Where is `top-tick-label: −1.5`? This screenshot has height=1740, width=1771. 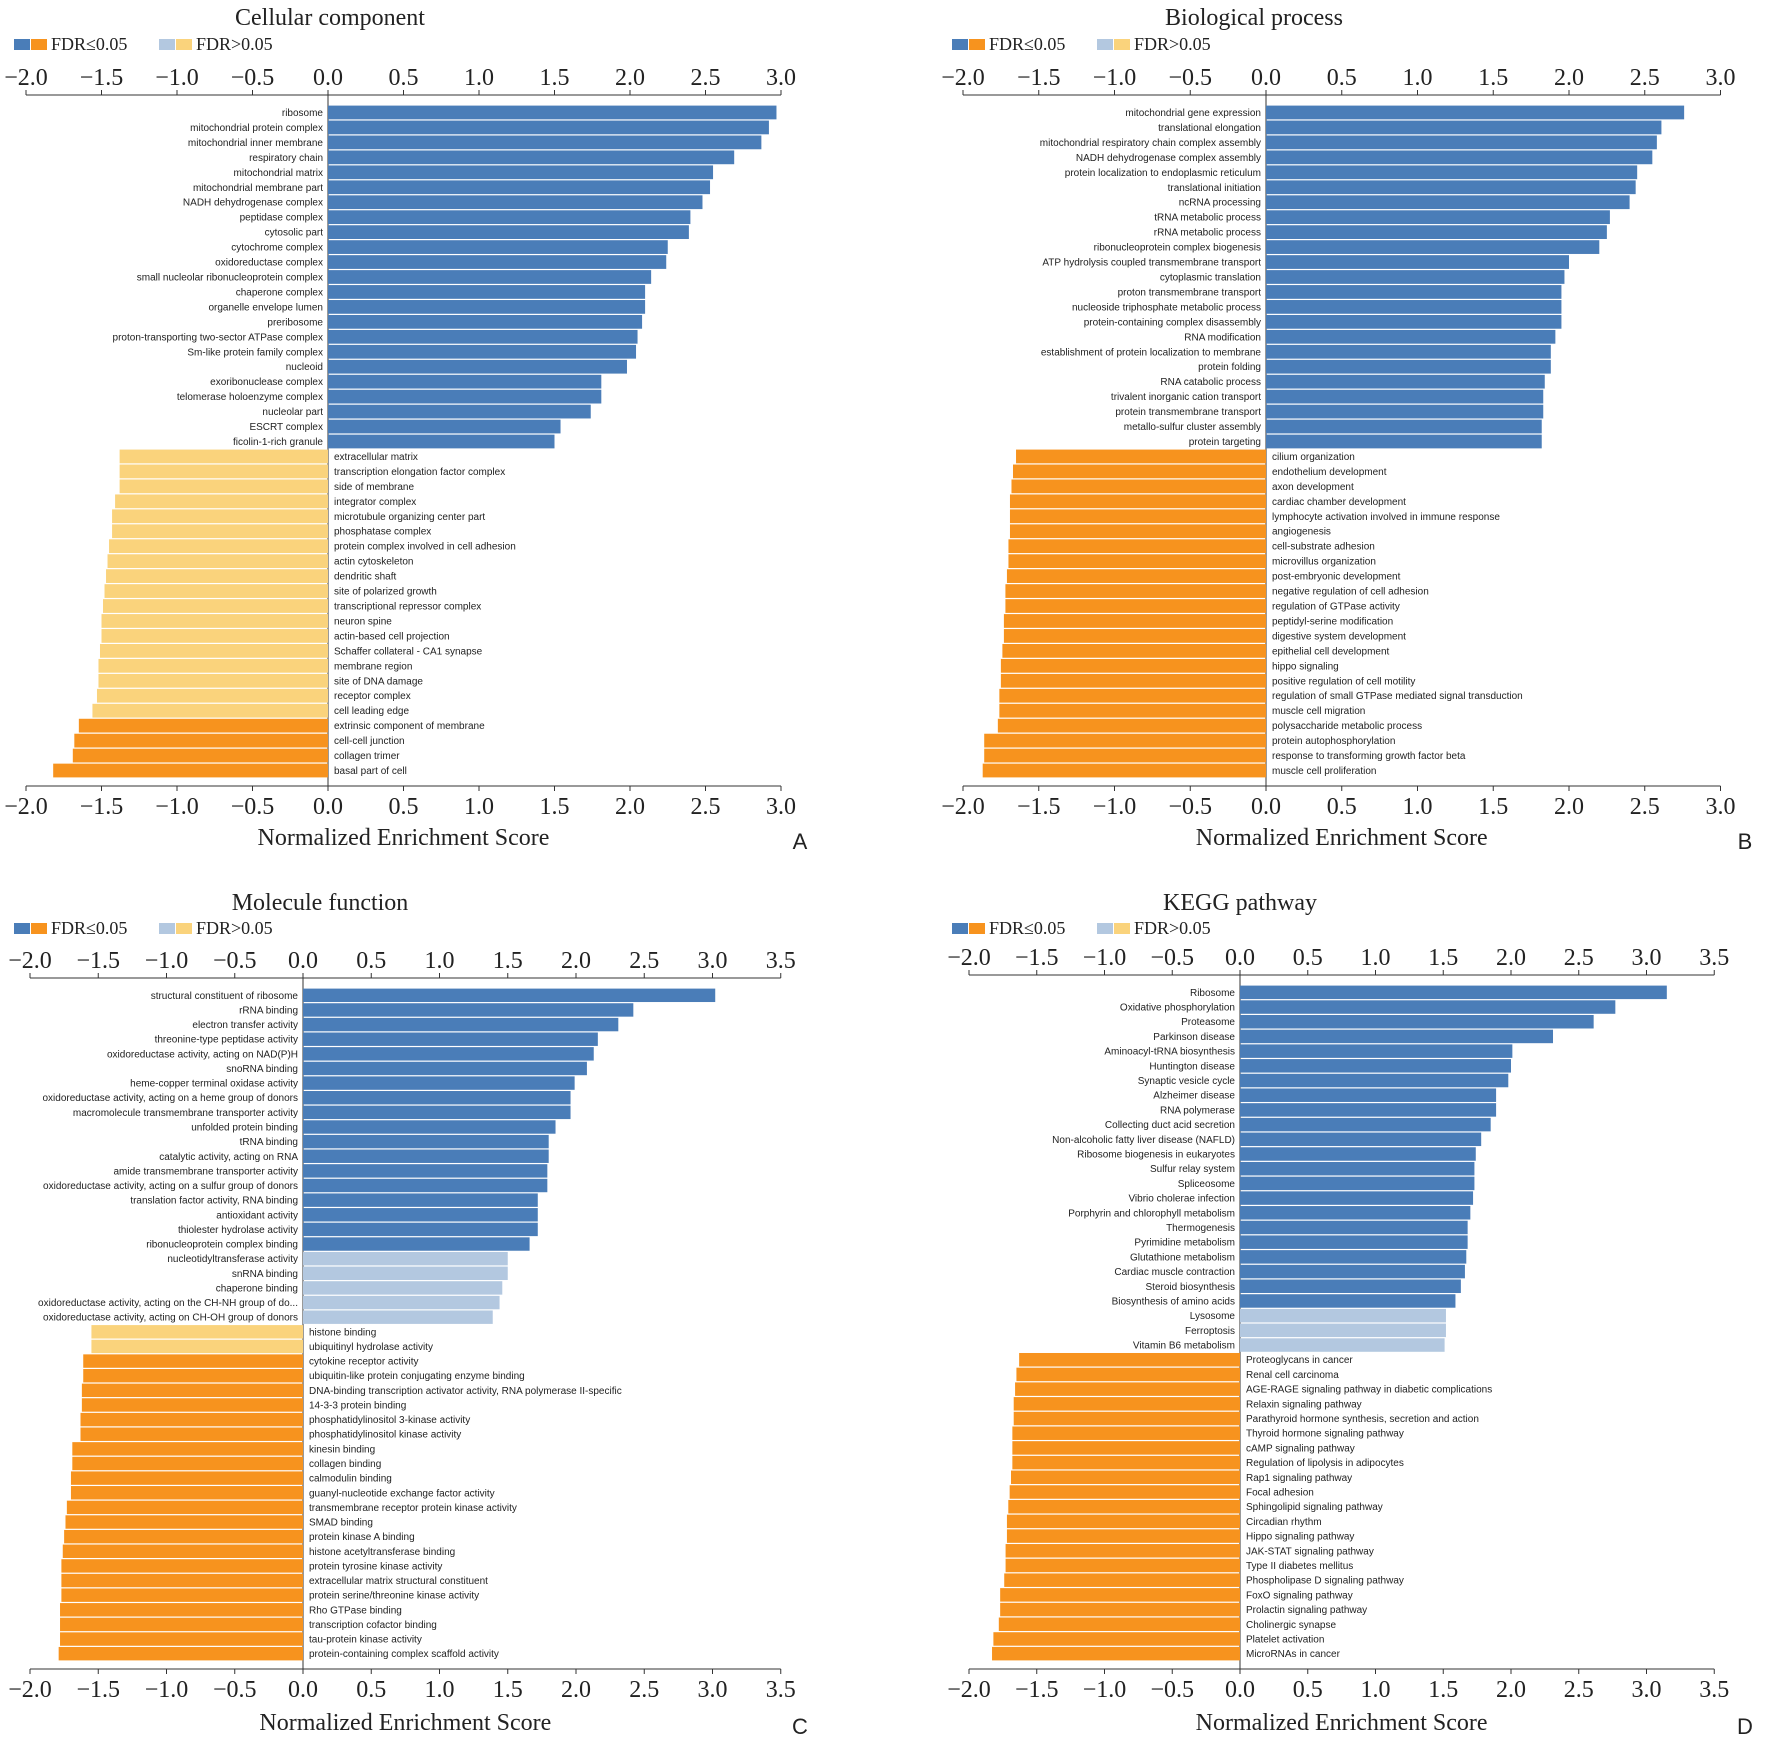
top-tick-label: −1.5 is located at coordinates (98, 961).